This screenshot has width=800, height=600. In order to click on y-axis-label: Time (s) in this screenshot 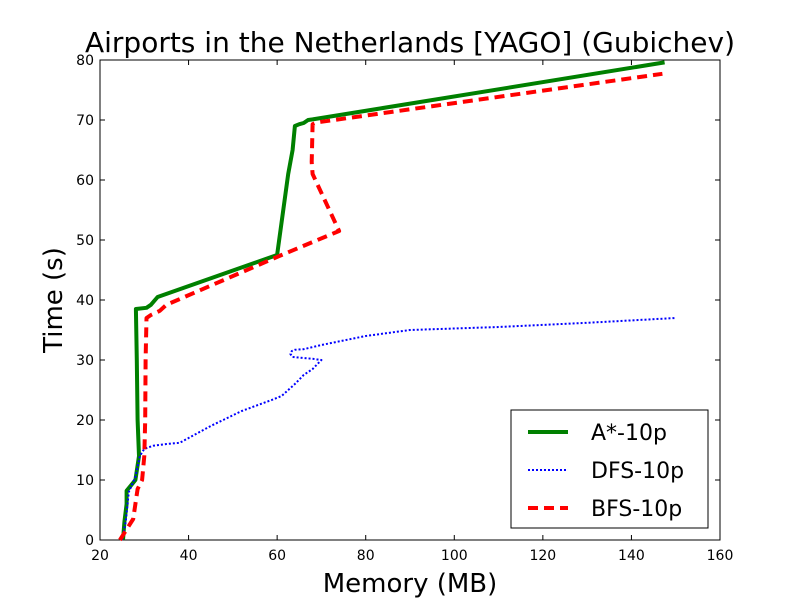, I will do `click(54, 300)`.